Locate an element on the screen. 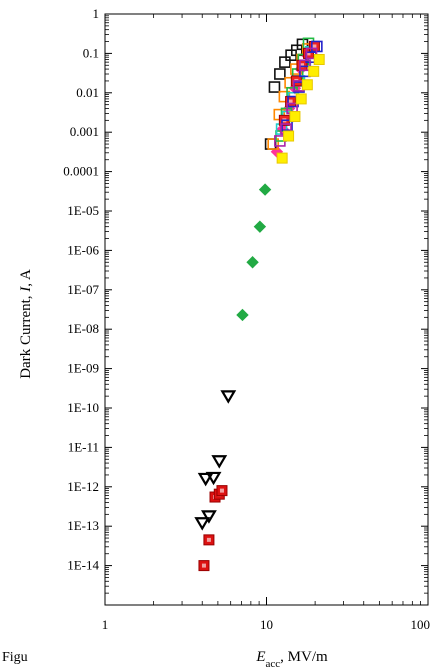 Image resolution: width=440 pixels, height=671 pixels. x-axis-title-subscript: acc is located at coordinates (273, 664).